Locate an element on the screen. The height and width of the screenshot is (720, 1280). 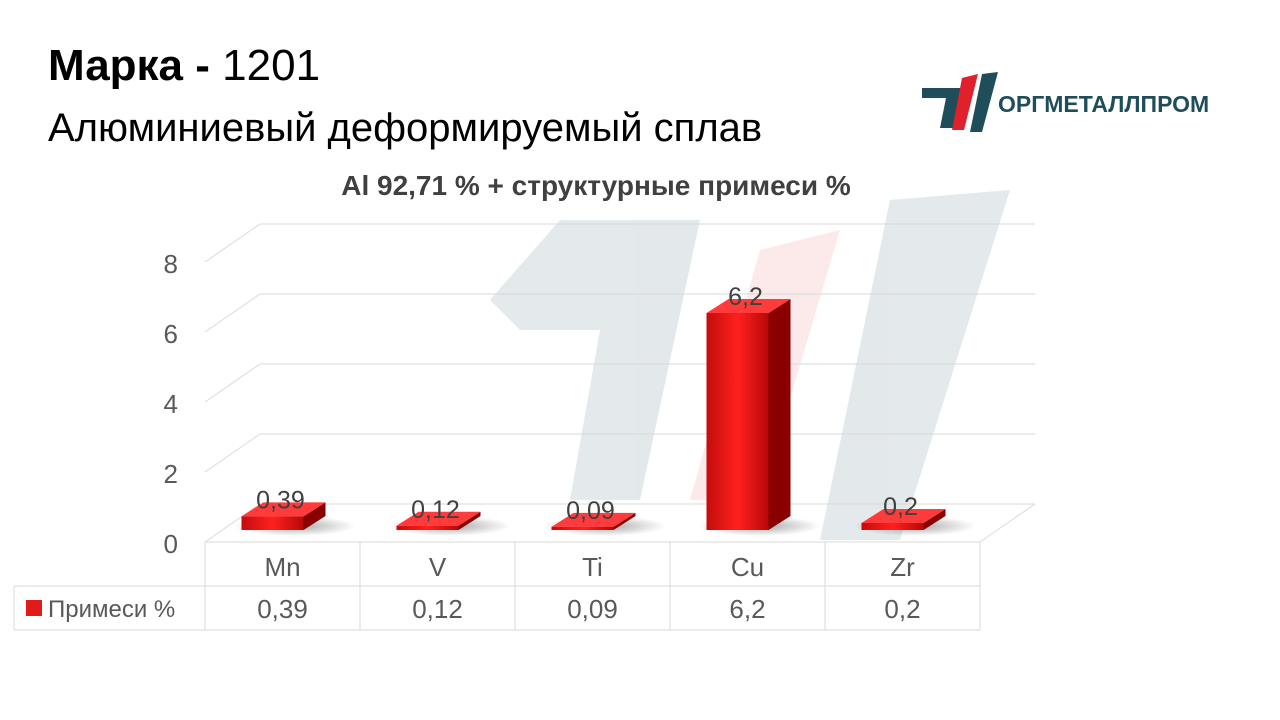
watermark-teal-left is located at coordinates (595, 360).